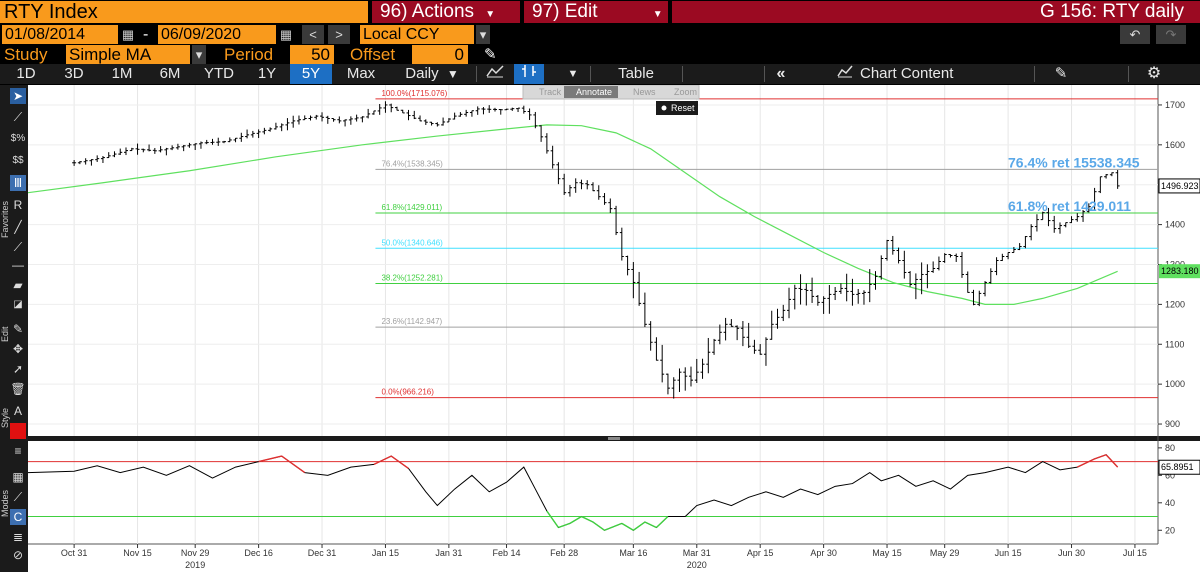 The height and width of the screenshot is (572, 1200). Describe the element at coordinates (407, 392) in the screenshot. I see `fib-level-label: 0.0%(966.216)` at that location.